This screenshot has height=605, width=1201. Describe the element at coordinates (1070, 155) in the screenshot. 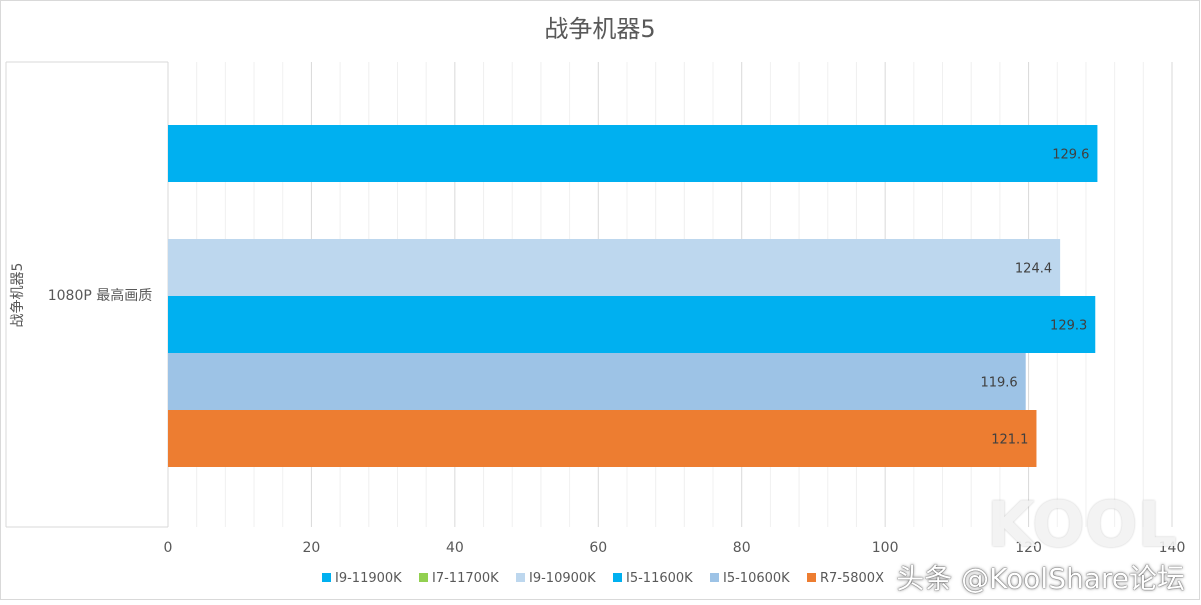

I see `data-label: 129.6` at that location.